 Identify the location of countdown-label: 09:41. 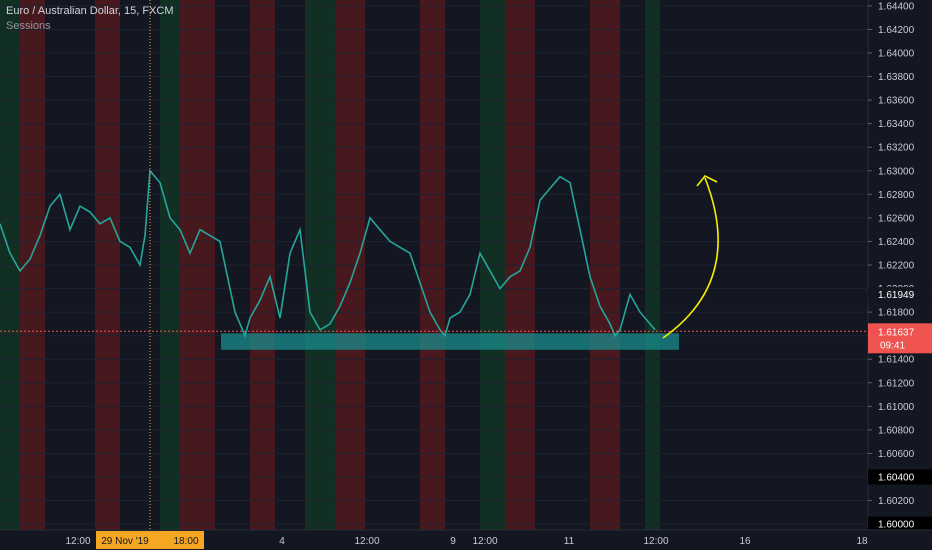
(892, 345).